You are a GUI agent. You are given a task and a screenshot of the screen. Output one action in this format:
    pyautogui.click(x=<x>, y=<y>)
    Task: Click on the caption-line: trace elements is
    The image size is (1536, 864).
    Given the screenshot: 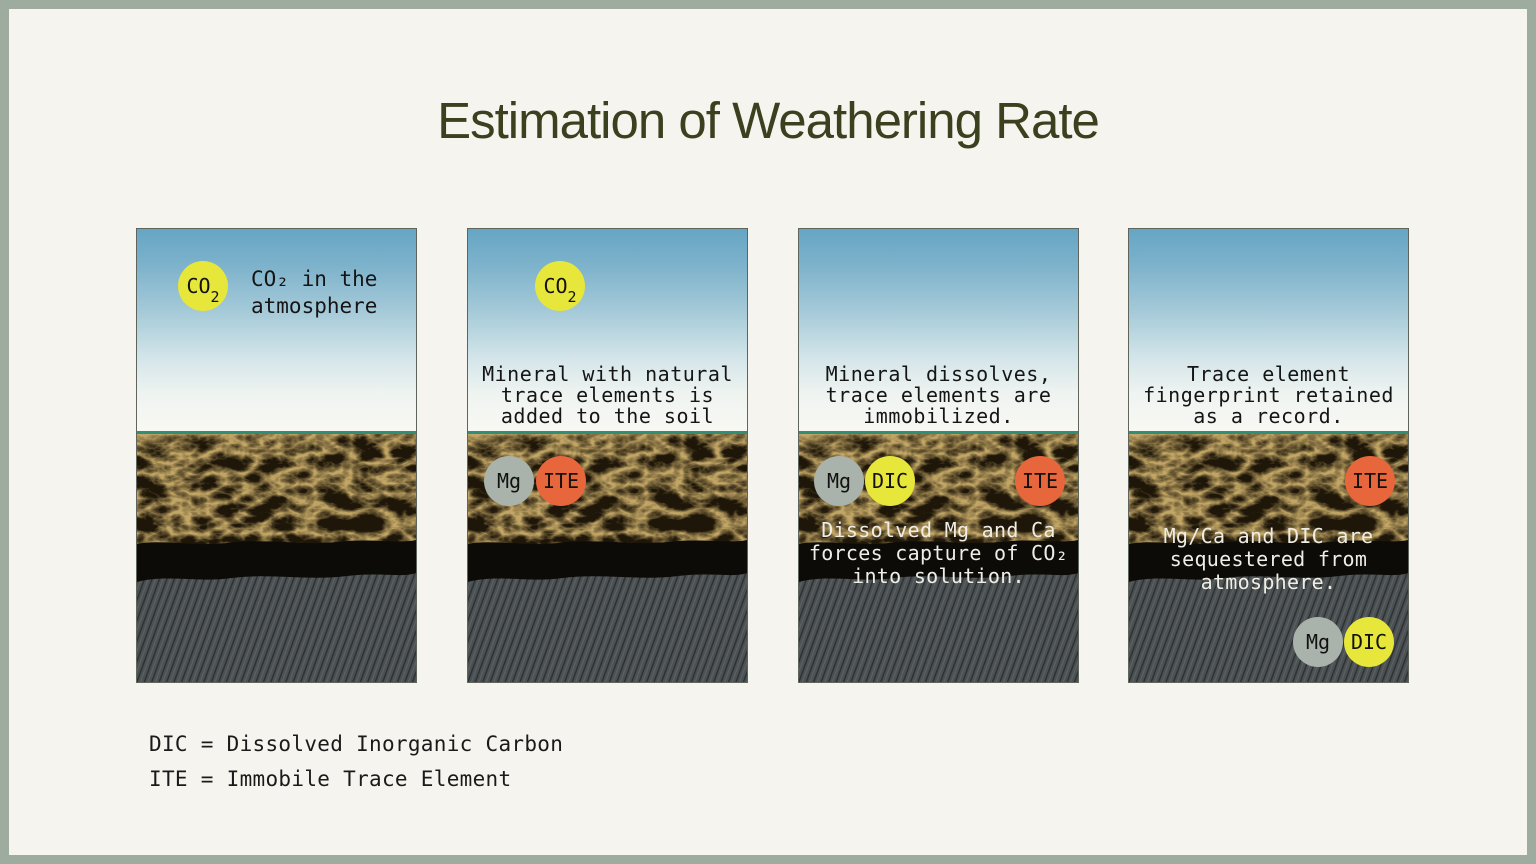 What is the action you would take?
    pyautogui.click(x=607, y=395)
    